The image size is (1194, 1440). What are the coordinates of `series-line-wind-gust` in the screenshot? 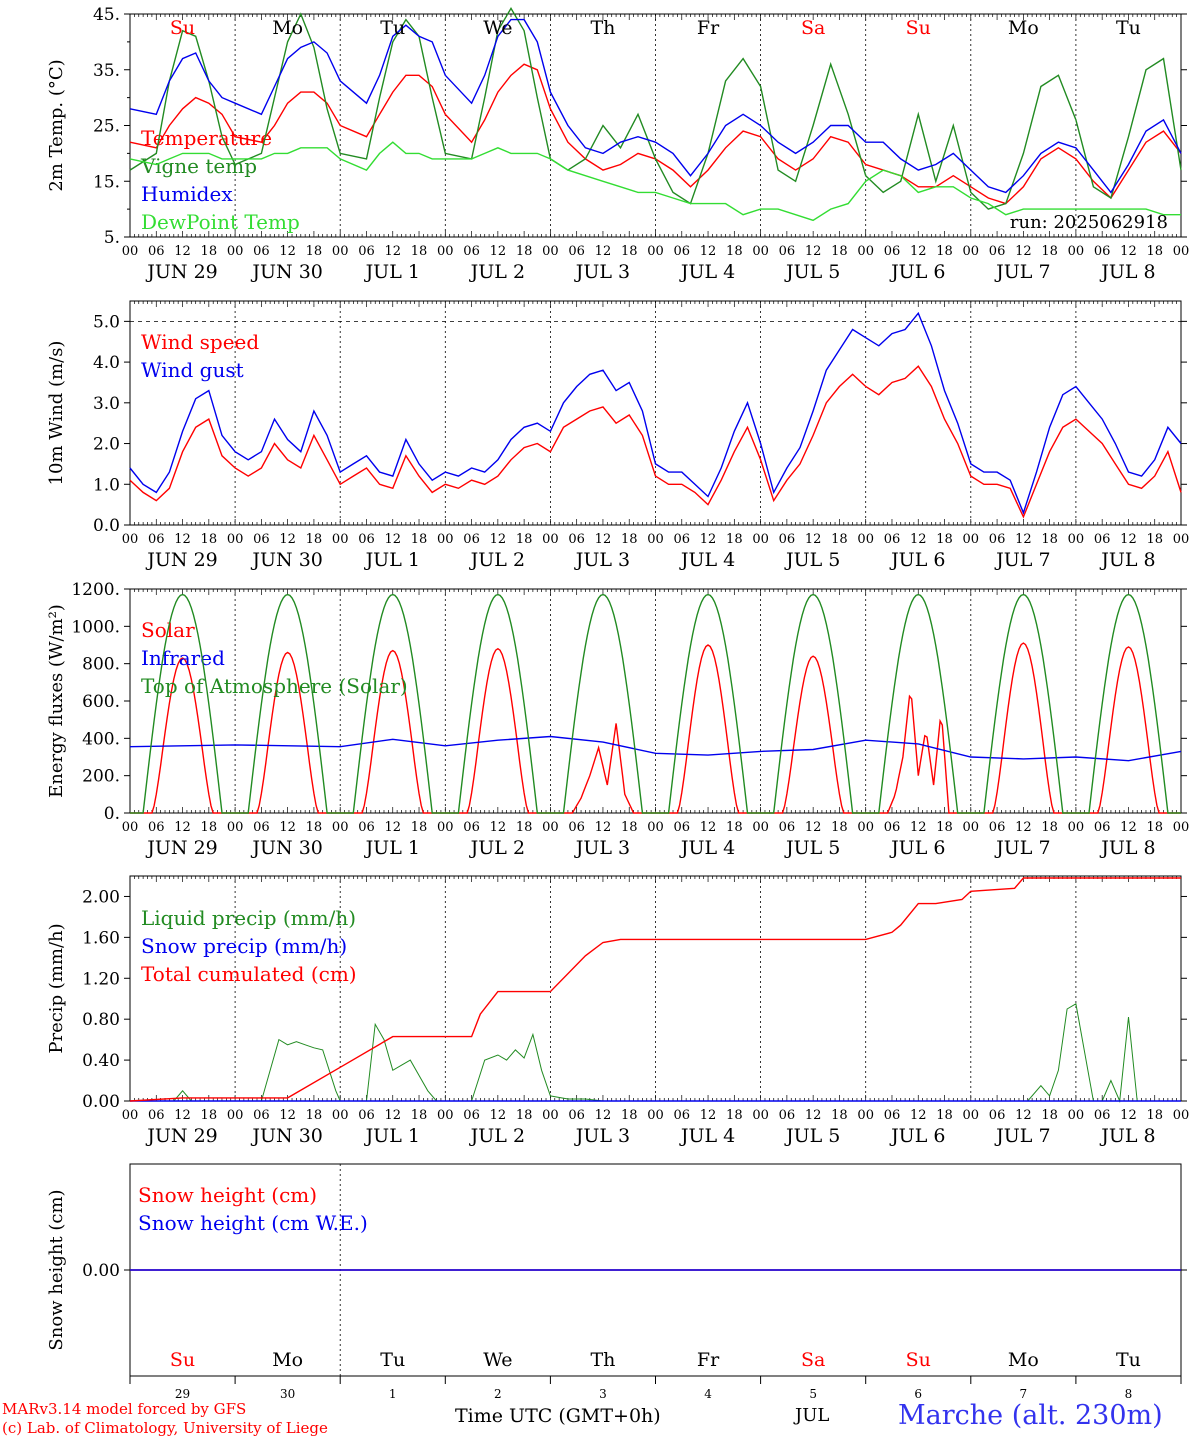 It's located at (655, 413).